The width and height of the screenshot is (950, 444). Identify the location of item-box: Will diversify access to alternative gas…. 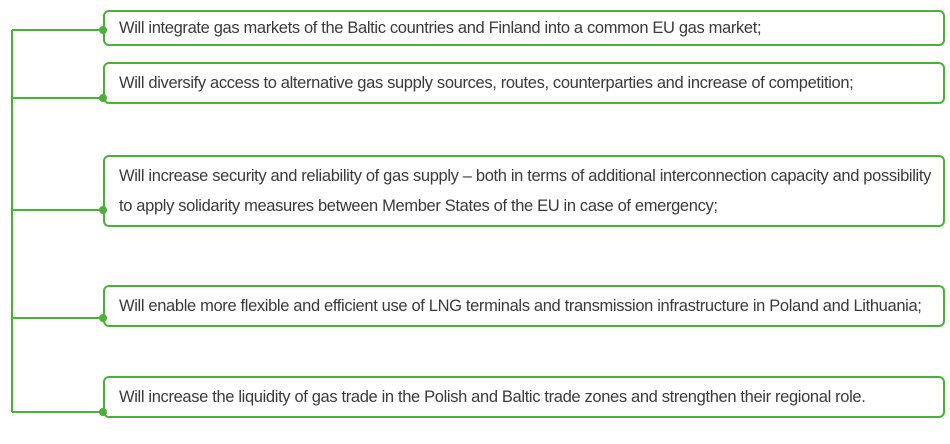
(524, 83).